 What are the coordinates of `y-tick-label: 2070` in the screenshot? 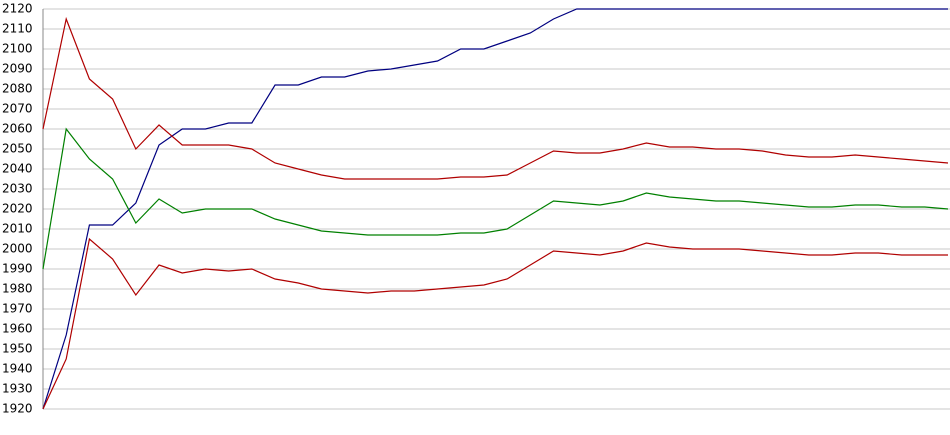 It's located at (17, 109).